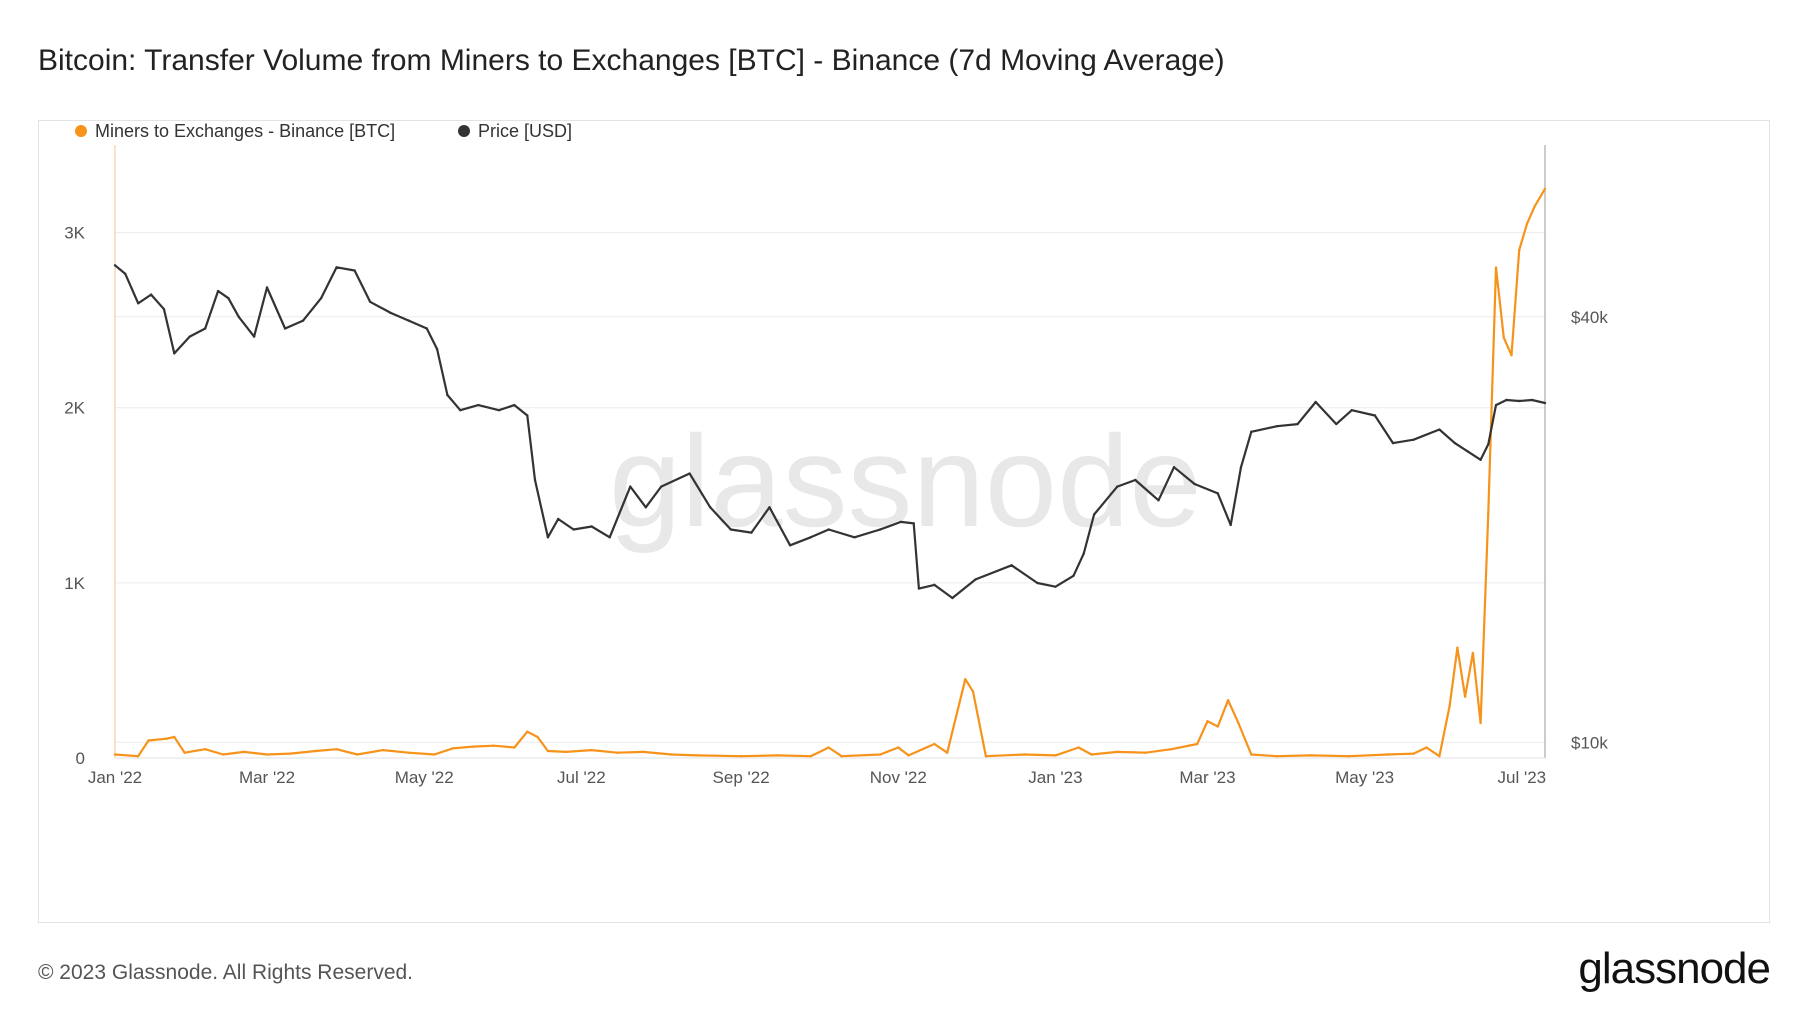 This screenshot has height=1013, width=1800. What do you see at coordinates (115, 777) in the screenshot?
I see `x-tick-label: Jan '22` at bounding box center [115, 777].